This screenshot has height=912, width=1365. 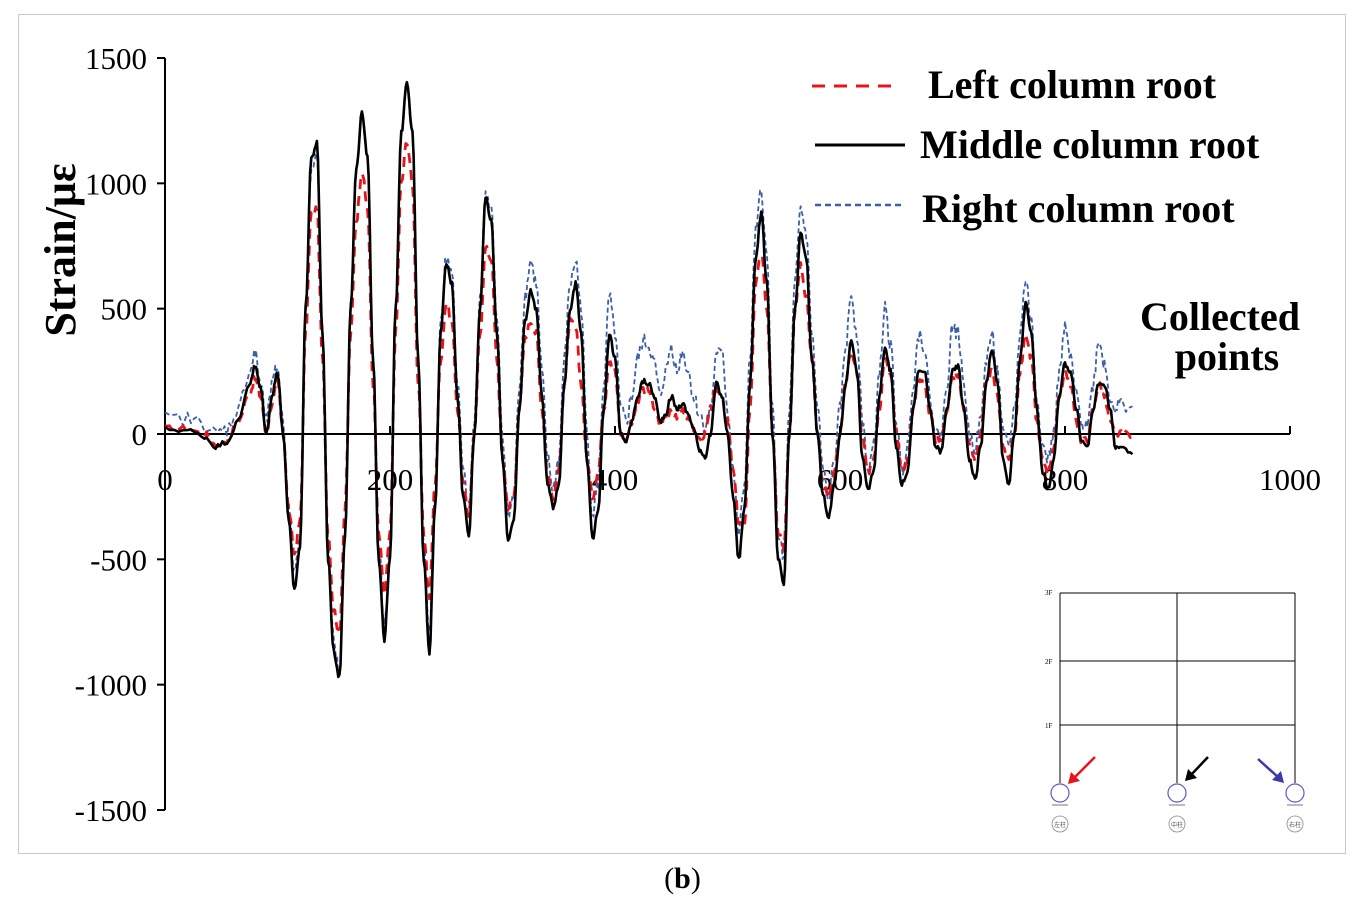 What do you see at coordinates (1191, 775) in the screenshot?
I see `inset-middle-arrowhead-icon` at bounding box center [1191, 775].